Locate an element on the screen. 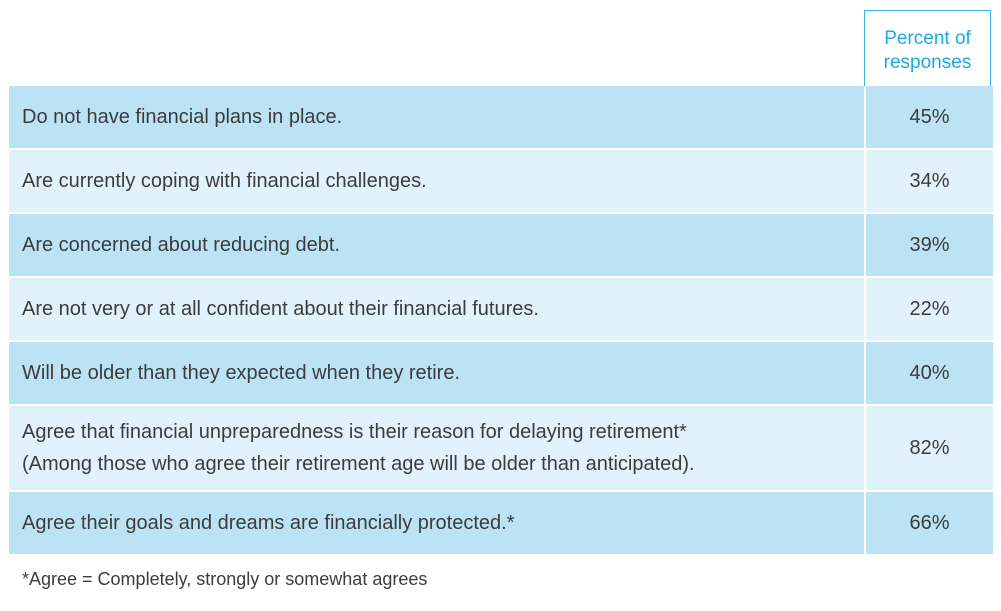  row-label: Do not have financial plans in place. is located at coordinates (182, 117).